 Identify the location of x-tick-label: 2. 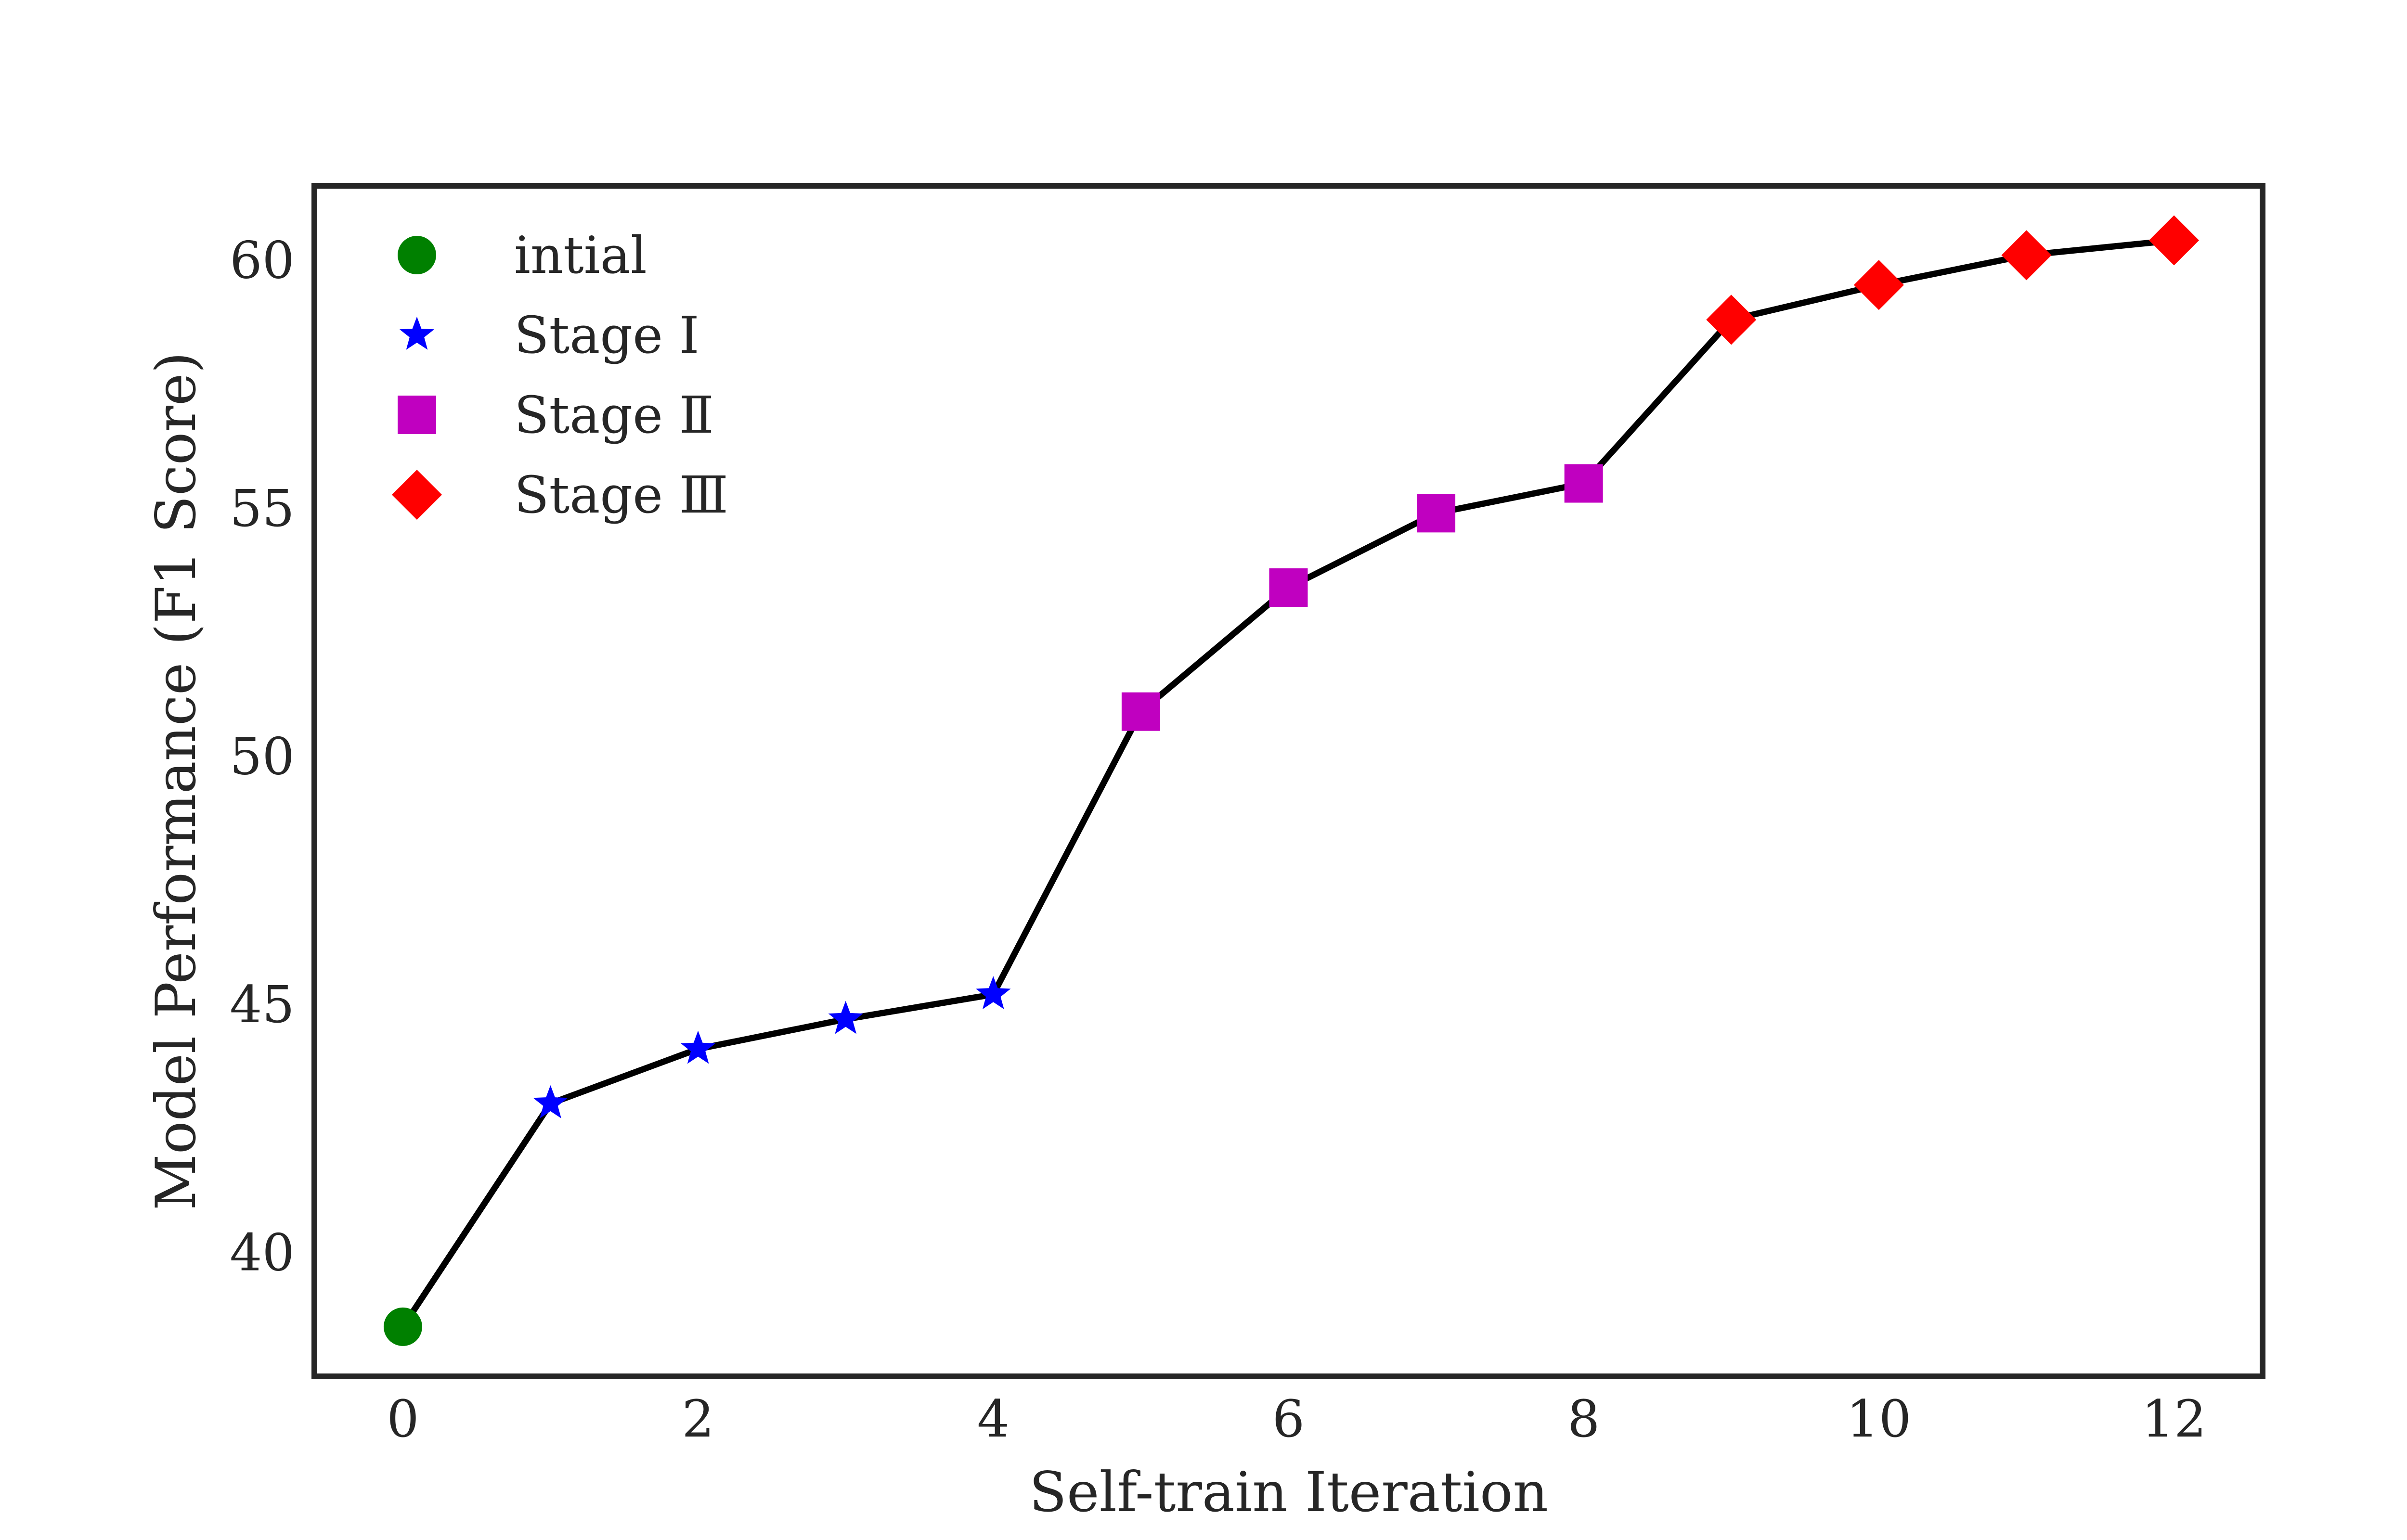
(698, 1419).